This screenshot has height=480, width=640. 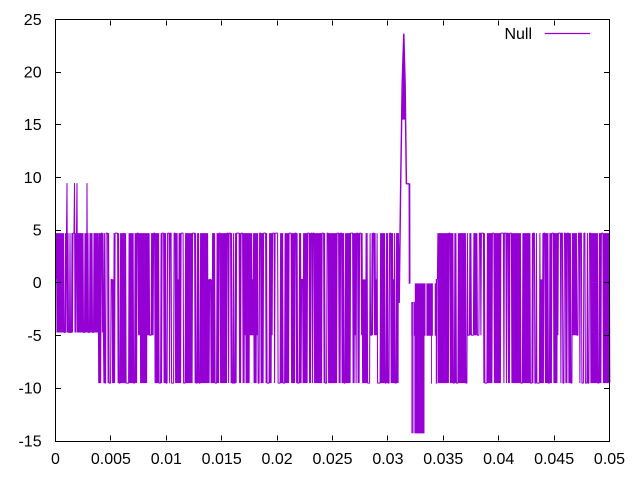 What do you see at coordinates (33, 125) in the screenshot?
I see `svg-text: 15` at bounding box center [33, 125].